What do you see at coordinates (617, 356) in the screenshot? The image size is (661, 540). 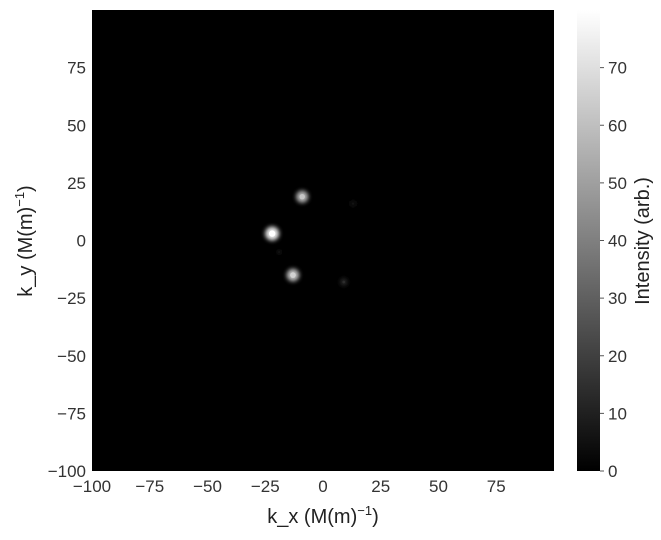 I see `colorbar-tick-label: 20` at bounding box center [617, 356].